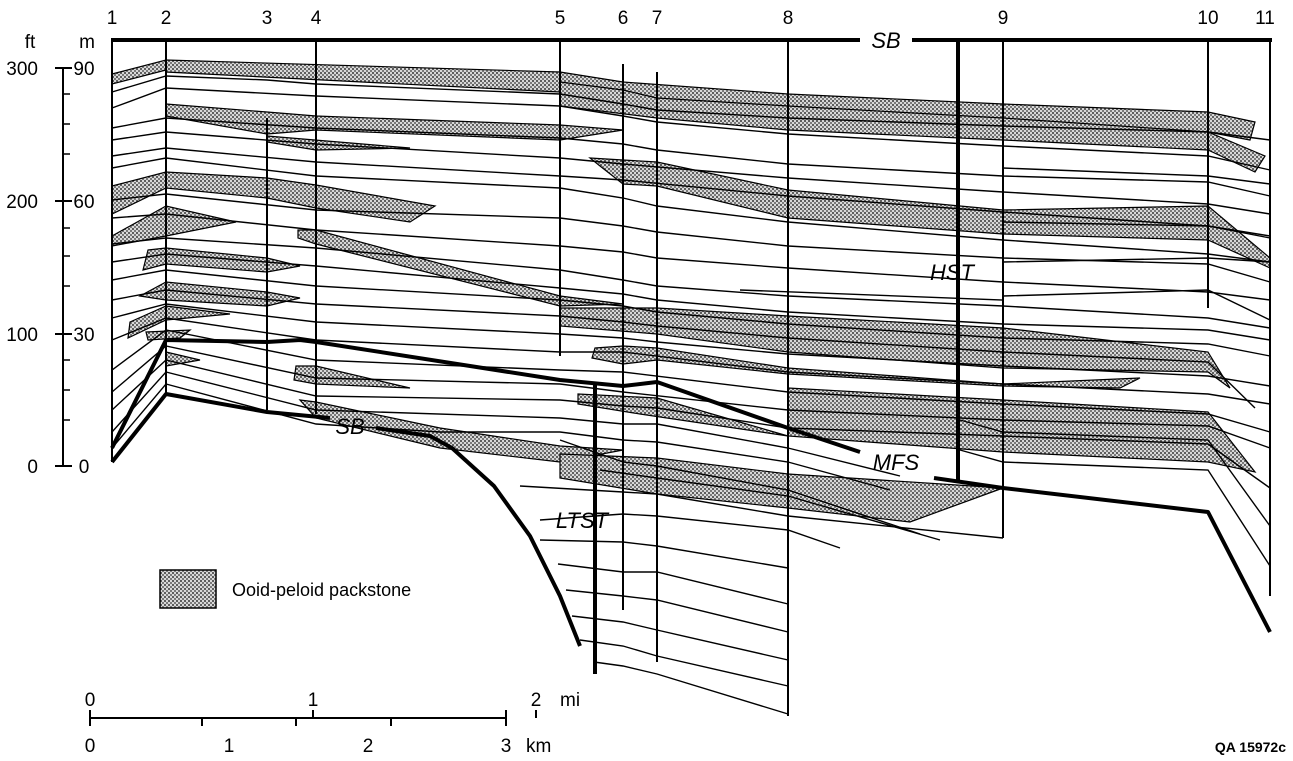 The width and height of the screenshot is (1293, 761). I want to click on scale-bar, so click(313, 718).